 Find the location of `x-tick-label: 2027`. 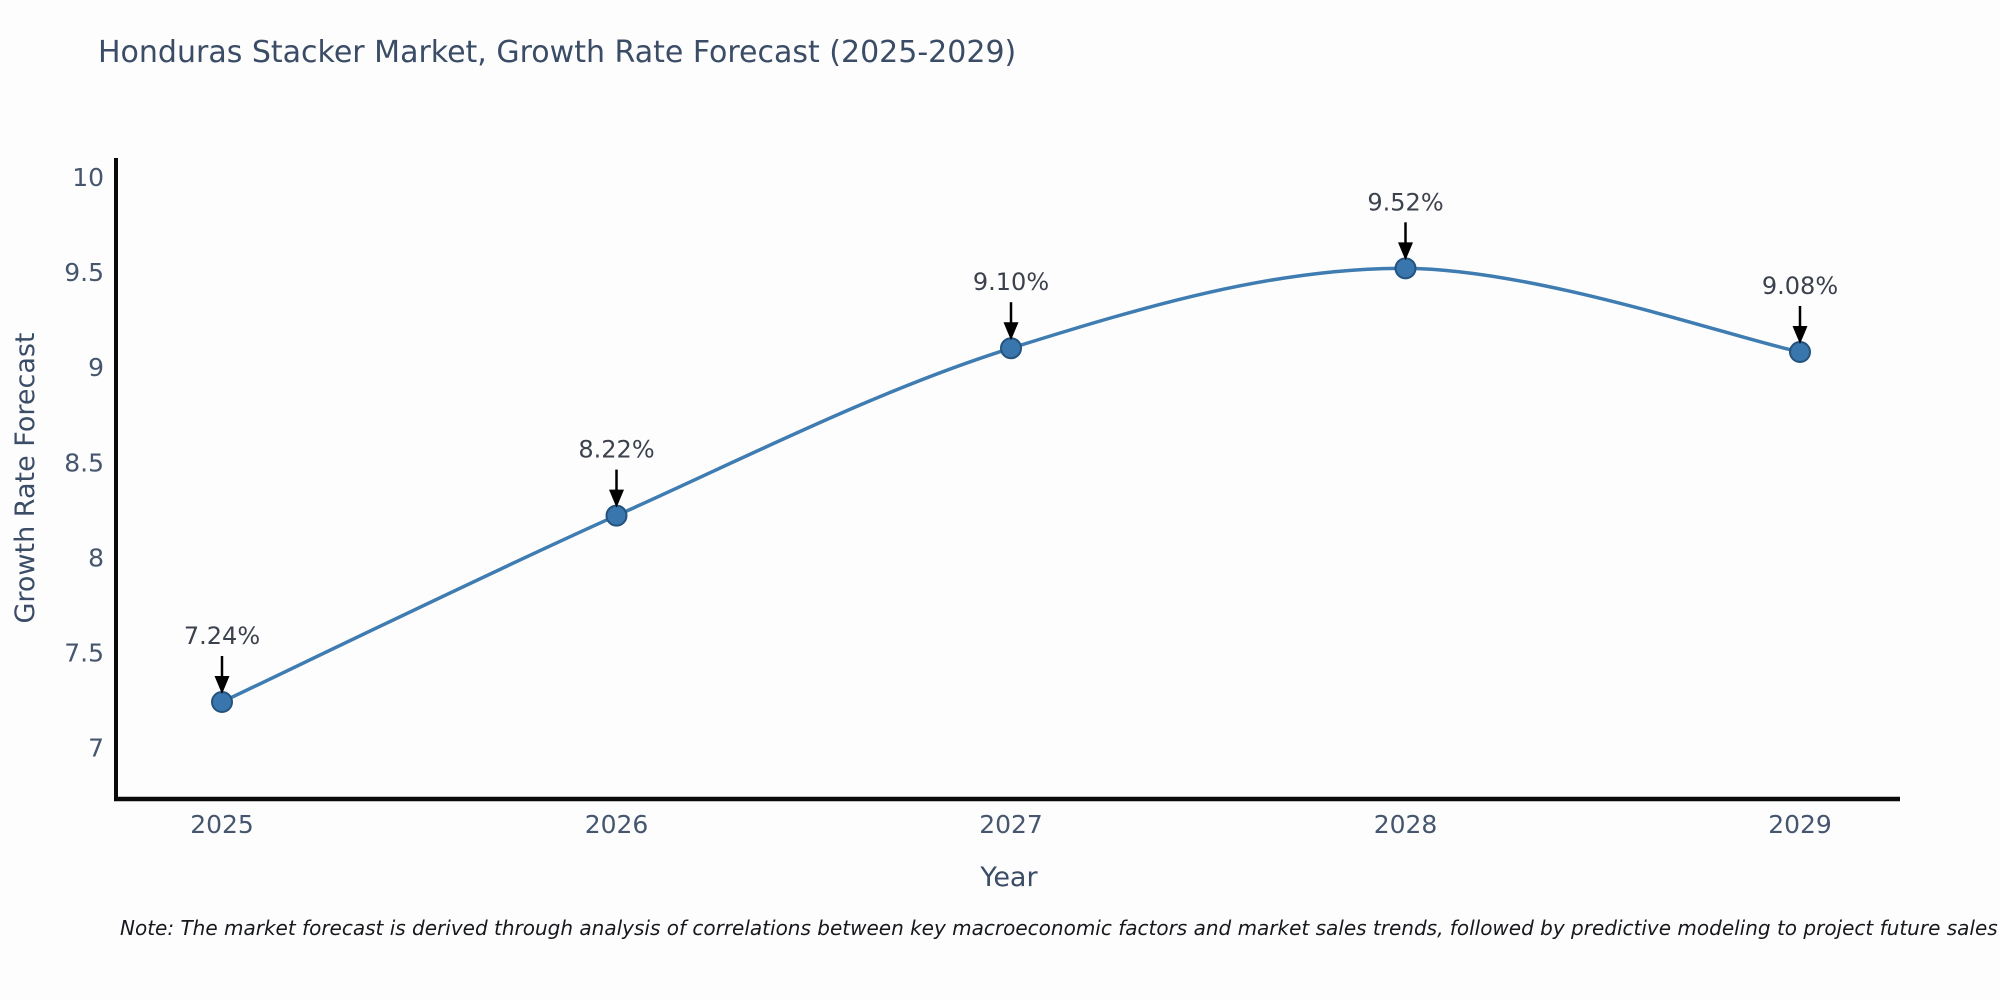

x-tick-label: 2027 is located at coordinates (1011, 824).